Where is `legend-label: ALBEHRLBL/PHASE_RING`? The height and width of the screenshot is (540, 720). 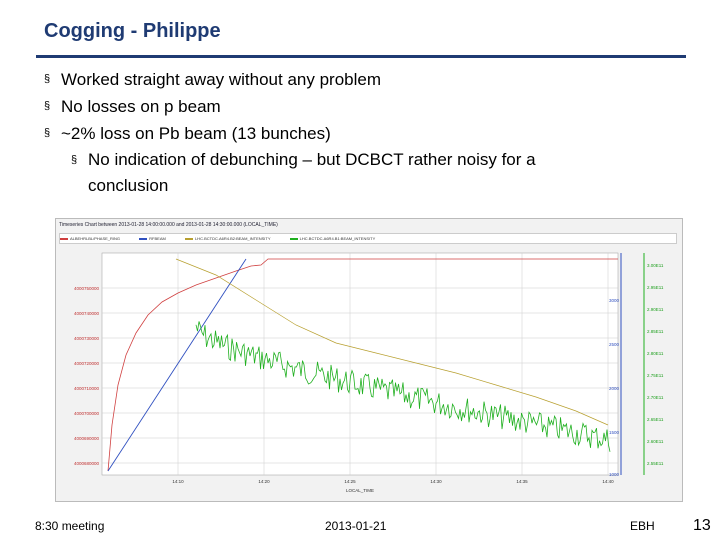
legend-label: ALBEHRLBL/PHASE_RING is located at coordinates (95, 238).